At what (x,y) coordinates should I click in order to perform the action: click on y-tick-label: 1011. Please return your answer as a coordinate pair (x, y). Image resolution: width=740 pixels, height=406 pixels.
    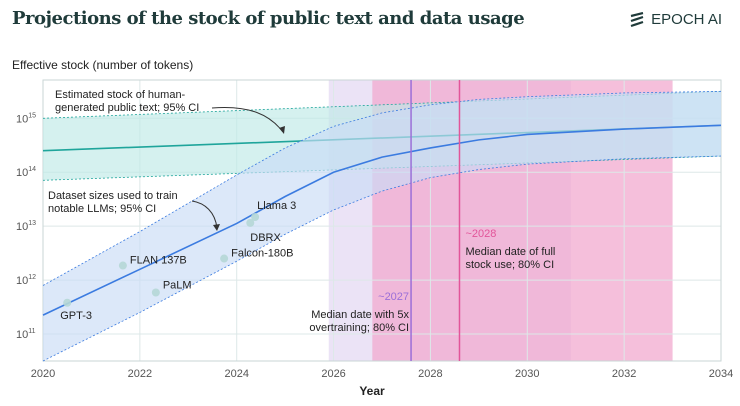
    Looking at the image, I should click on (26, 334).